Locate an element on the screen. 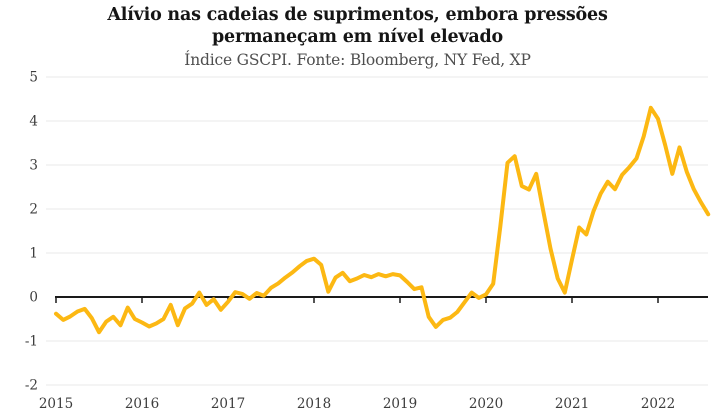  x-axis-label-2015: 2015 is located at coordinates (56, 404).